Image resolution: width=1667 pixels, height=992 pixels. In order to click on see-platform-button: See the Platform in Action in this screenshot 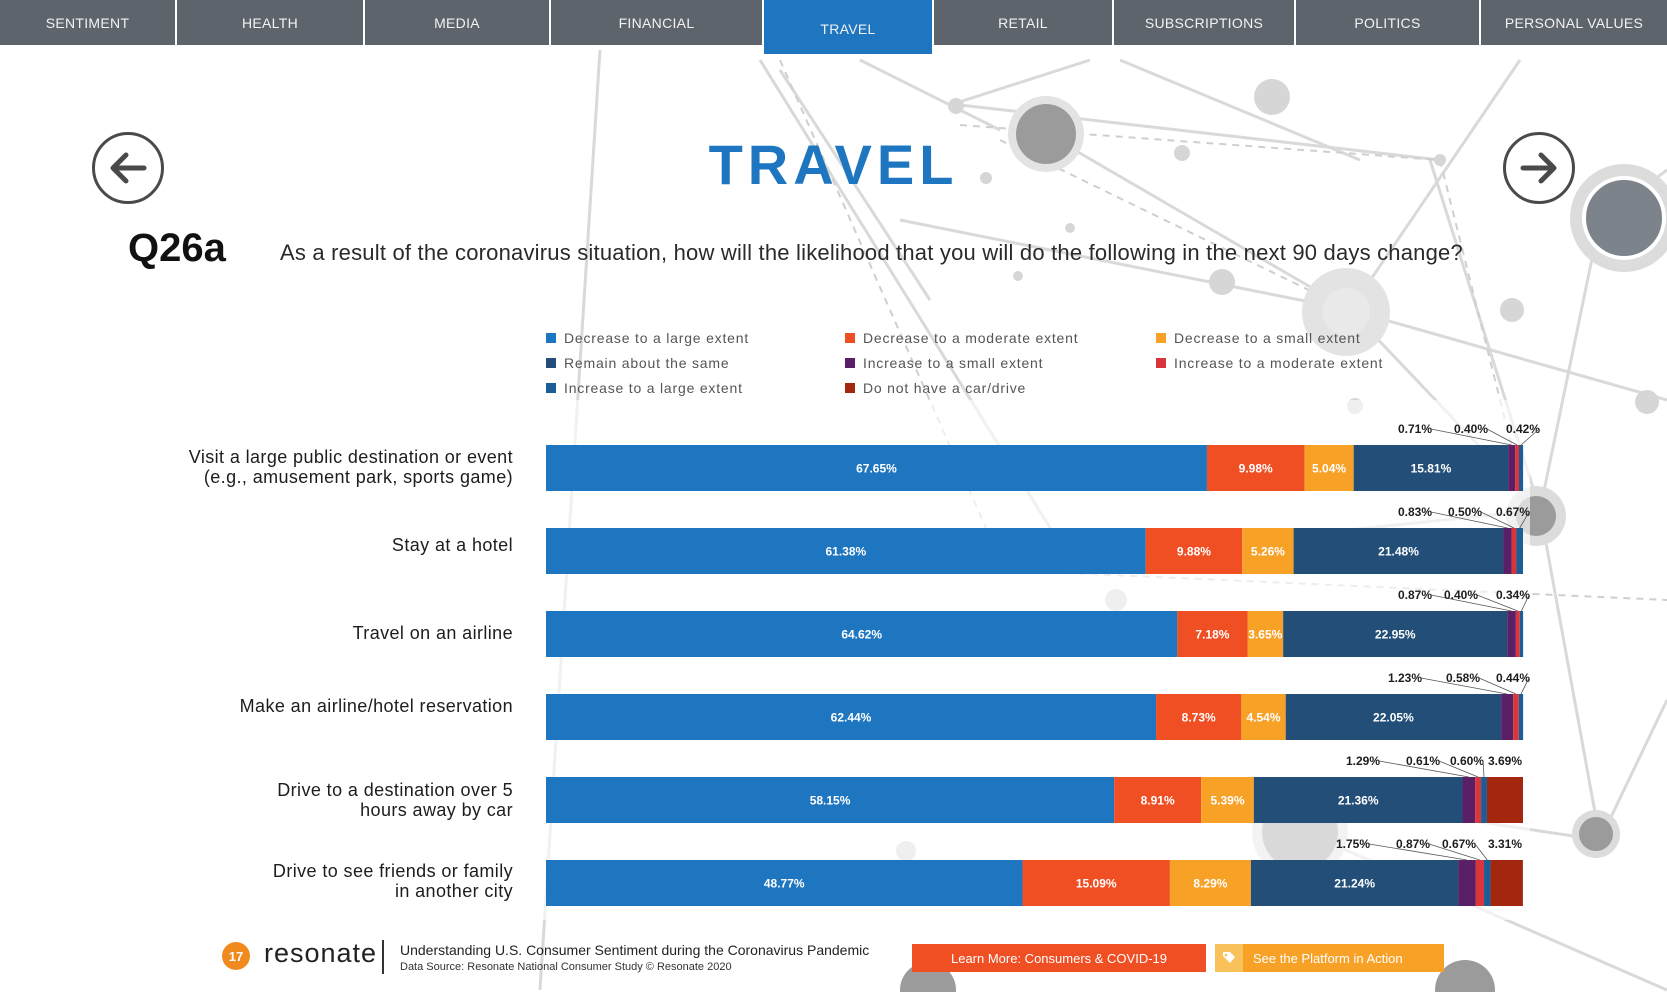, I will do `click(1329, 958)`.